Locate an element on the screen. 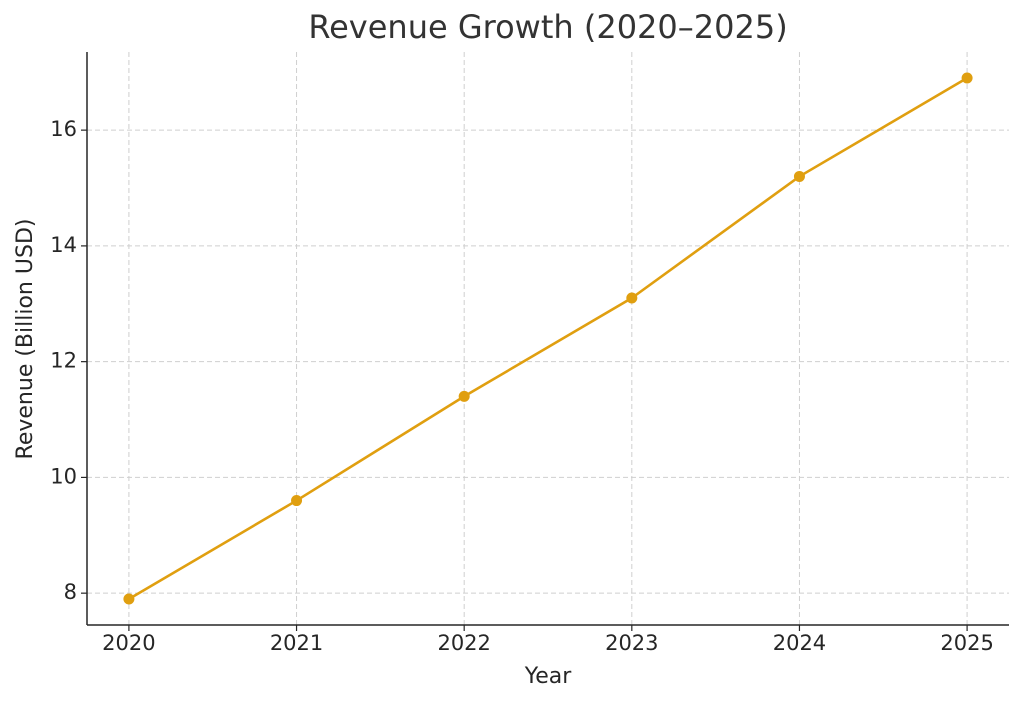 The image size is (1024, 705). y-tick-label: 10 is located at coordinates (63, 476).